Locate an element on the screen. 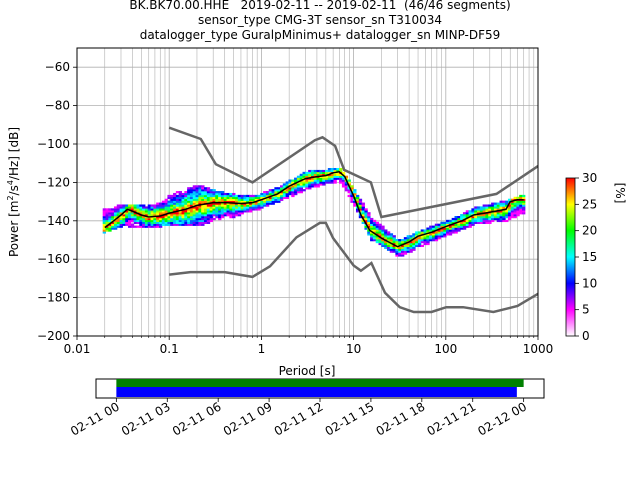 This screenshot has height=480, width=640. y-tick-label: −200 is located at coordinates (53, 336).